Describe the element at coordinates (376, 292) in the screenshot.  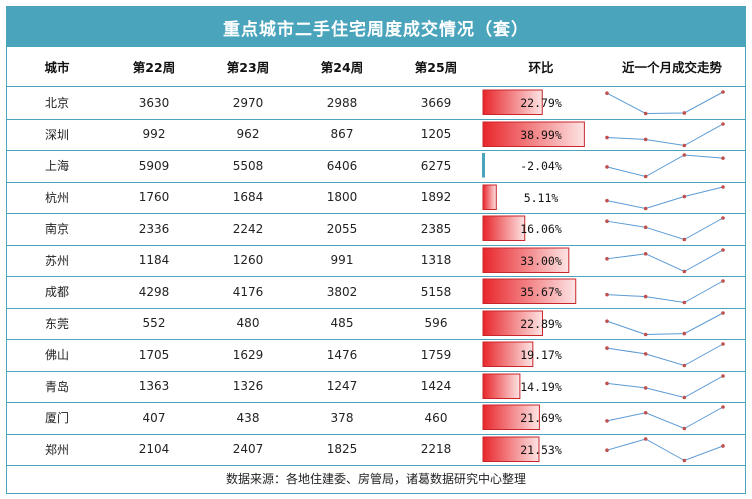
I see `table-row: 成都 4298 4176 3802 5158 35.67%` at that location.